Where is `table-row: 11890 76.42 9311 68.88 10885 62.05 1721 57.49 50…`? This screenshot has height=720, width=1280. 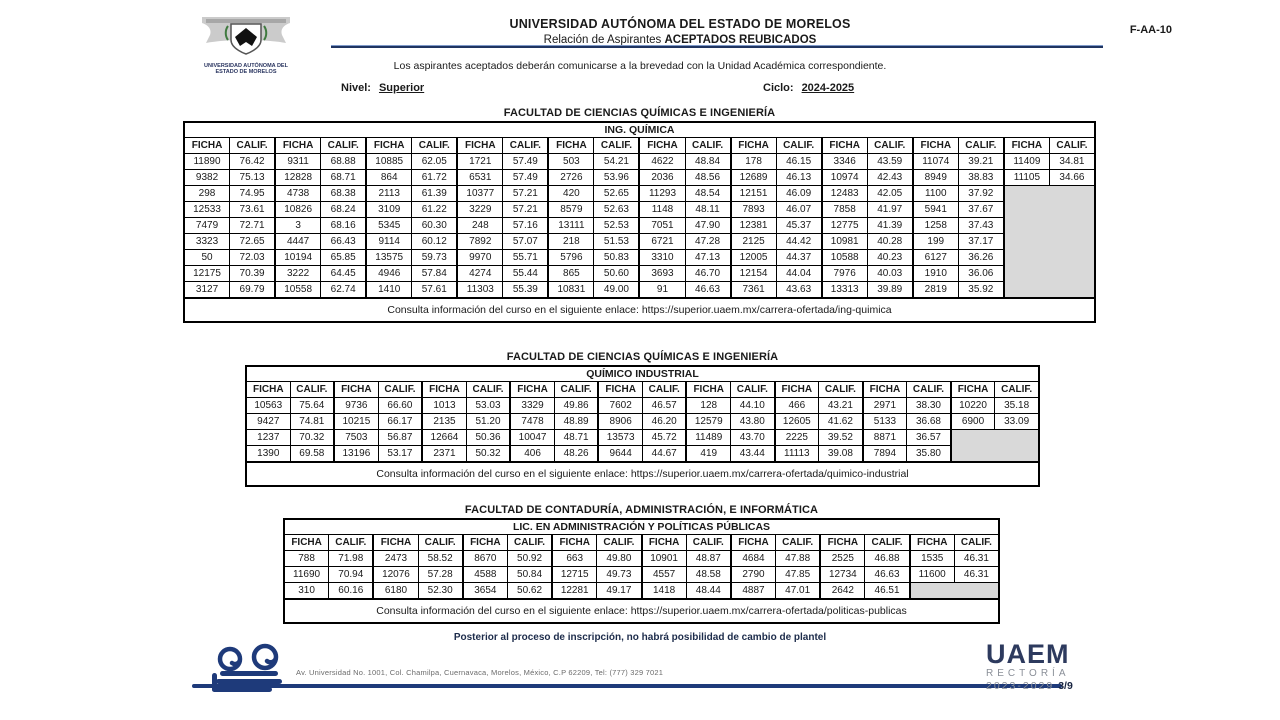
table-row: 11890 76.42 9311 68.88 10885 62.05 1721 57.49 50… is located at coordinates (639, 161).